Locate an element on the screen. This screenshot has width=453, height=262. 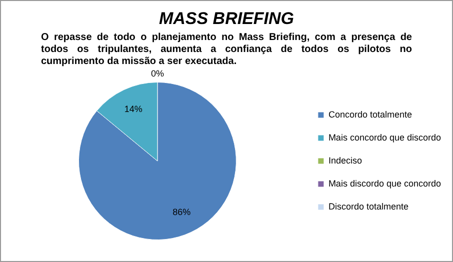
legend-label: Discordo totalmente is located at coordinates (368, 206).